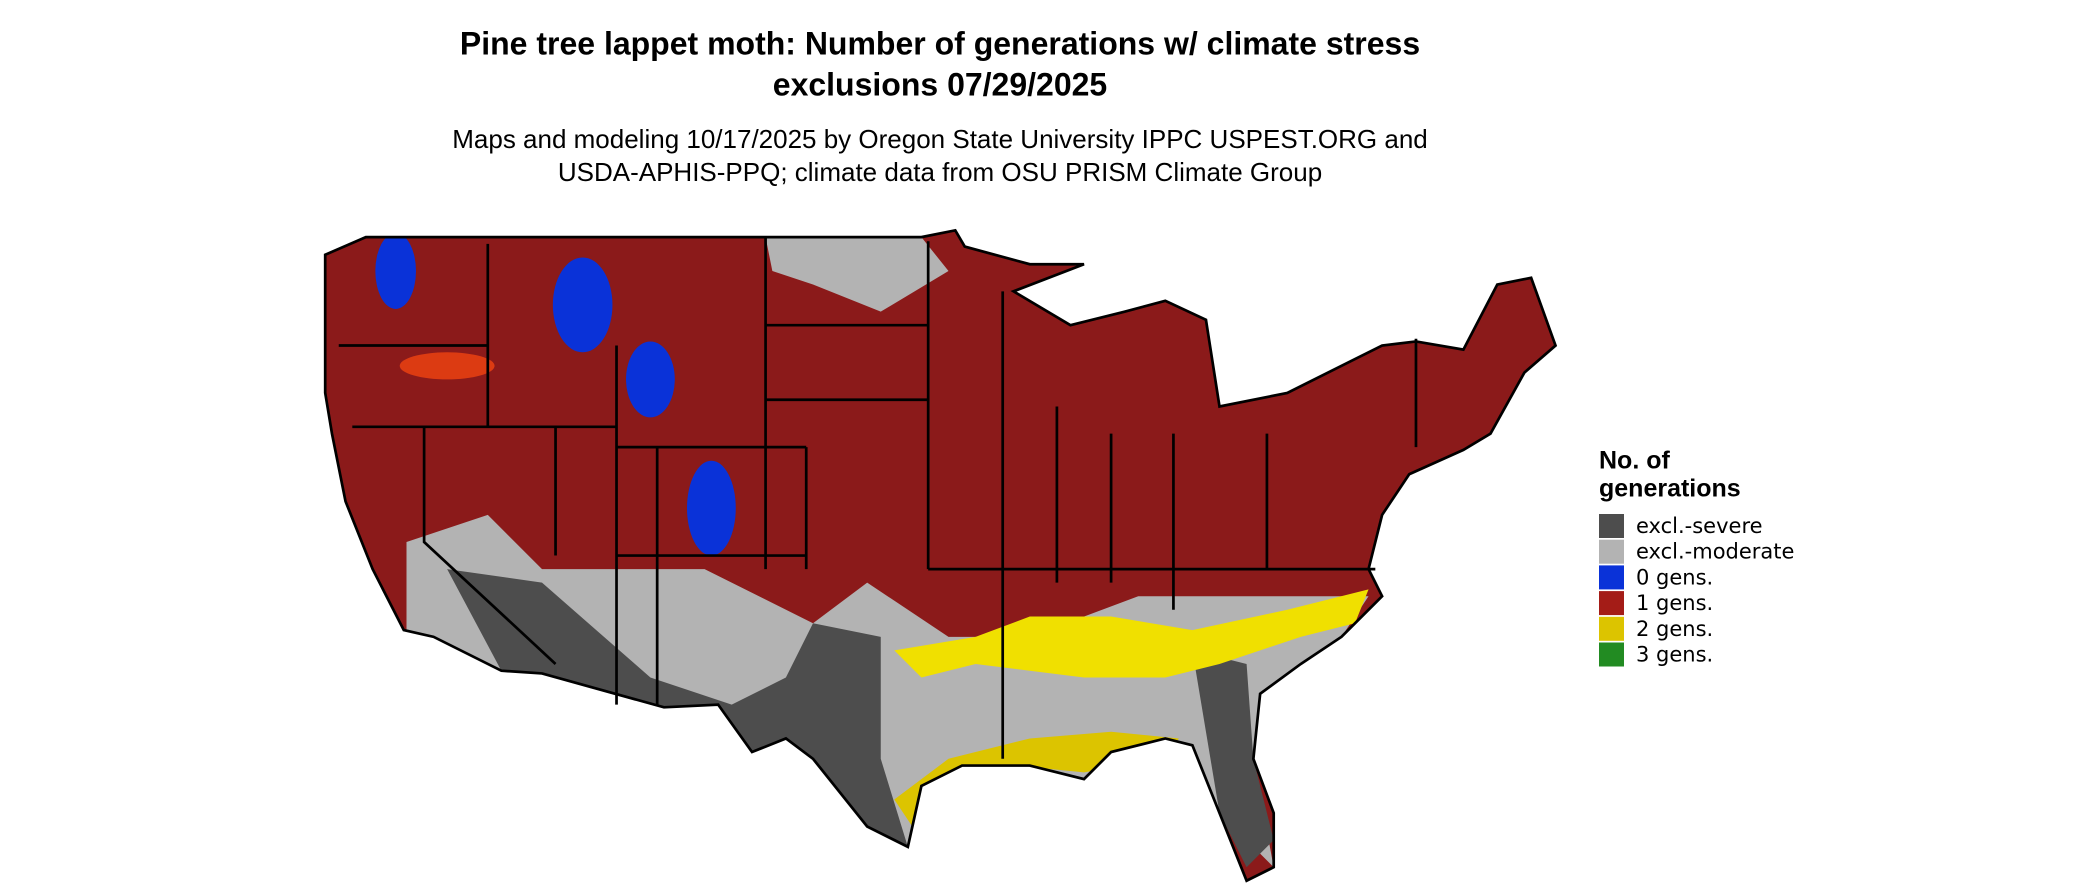 This screenshot has height=892, width=2100. Describe the element at coordinates (447, 366) in the screenshot. I see `region-1gen-patch` at that location.